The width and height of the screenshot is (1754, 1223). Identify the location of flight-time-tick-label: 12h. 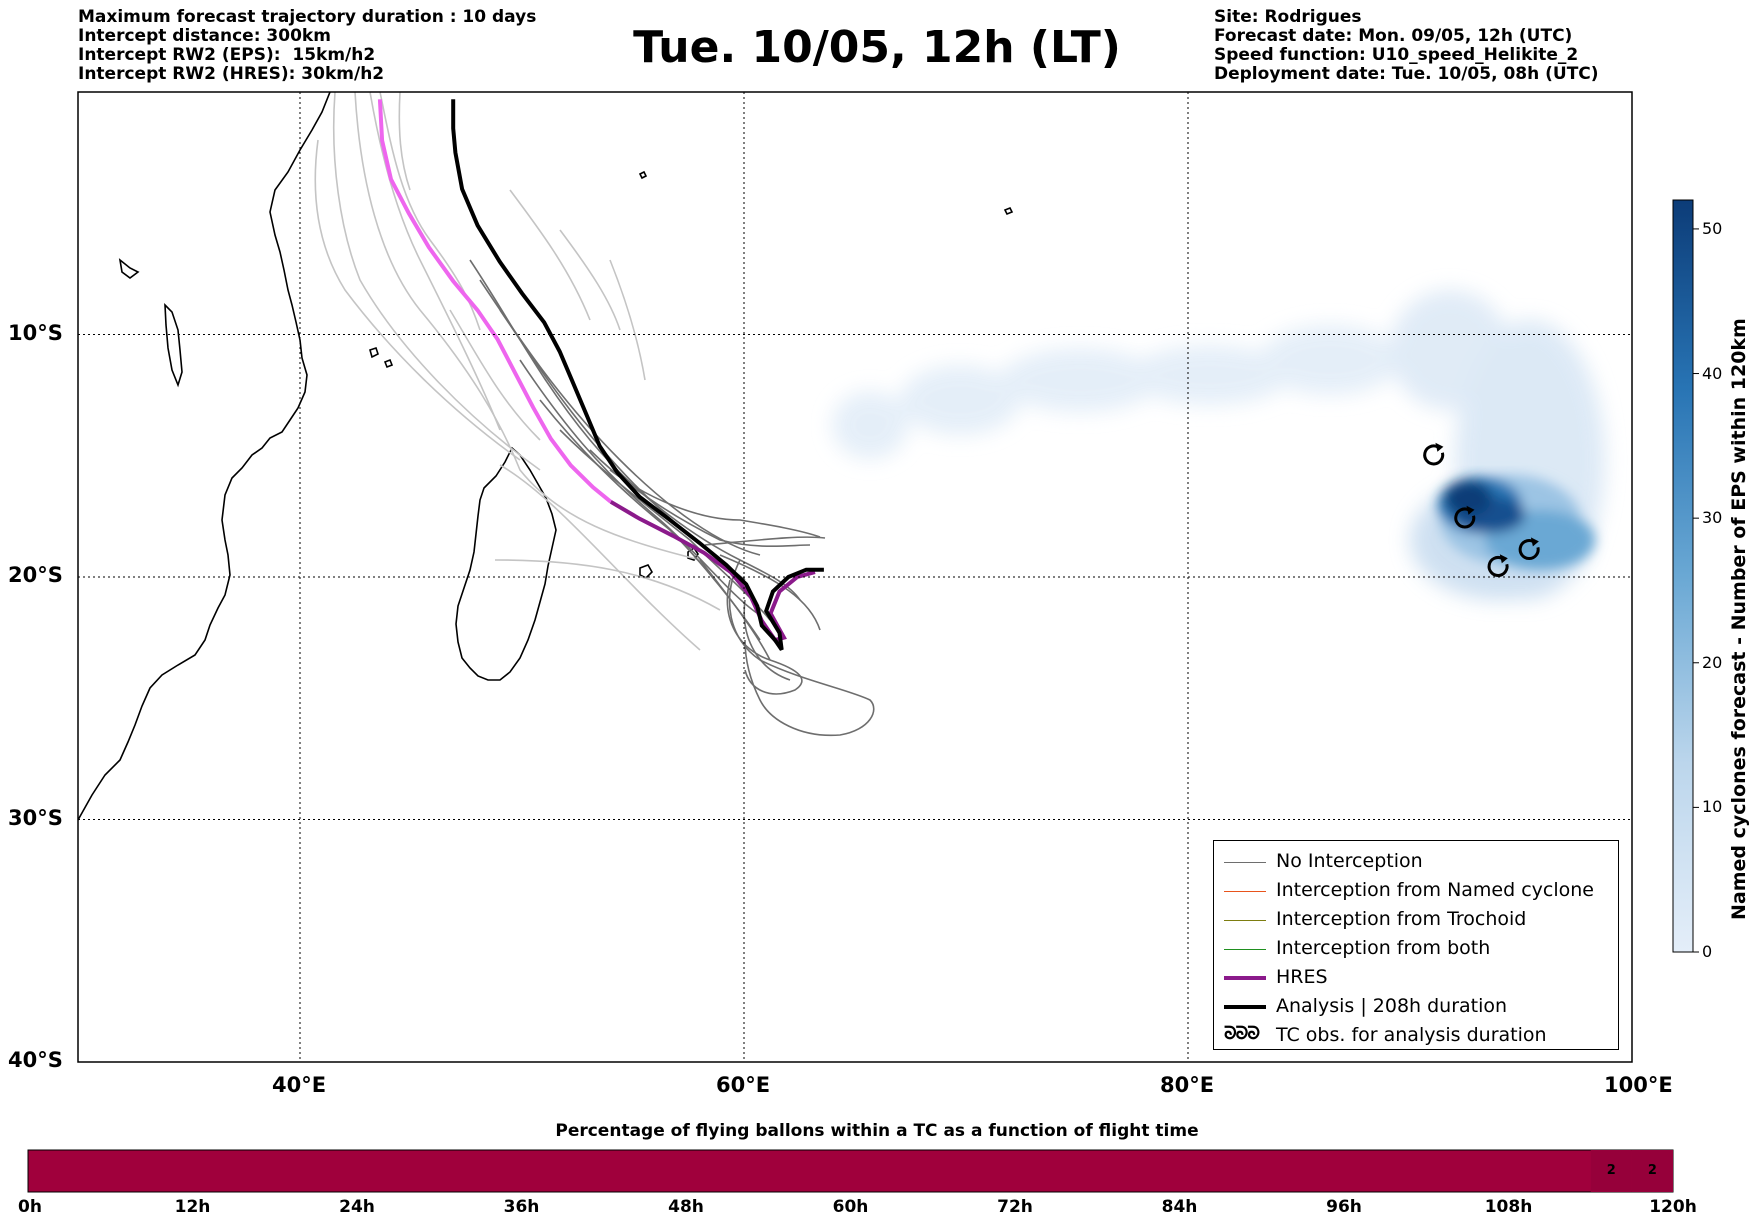
(192, 1207).